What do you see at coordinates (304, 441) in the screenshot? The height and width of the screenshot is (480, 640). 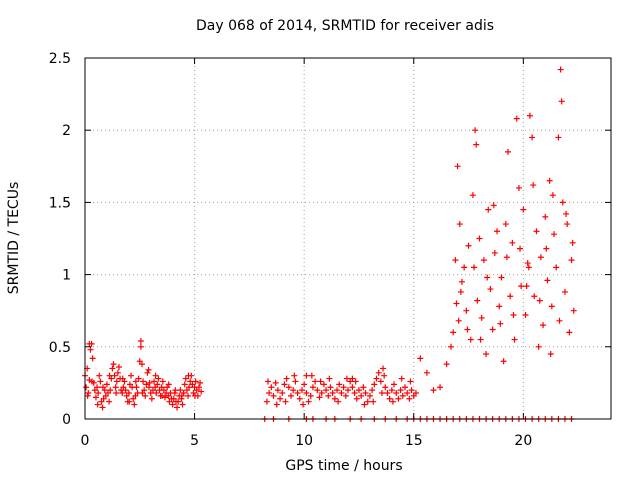 I see `x-tick-label: 10` at bounding box center [304, 441].